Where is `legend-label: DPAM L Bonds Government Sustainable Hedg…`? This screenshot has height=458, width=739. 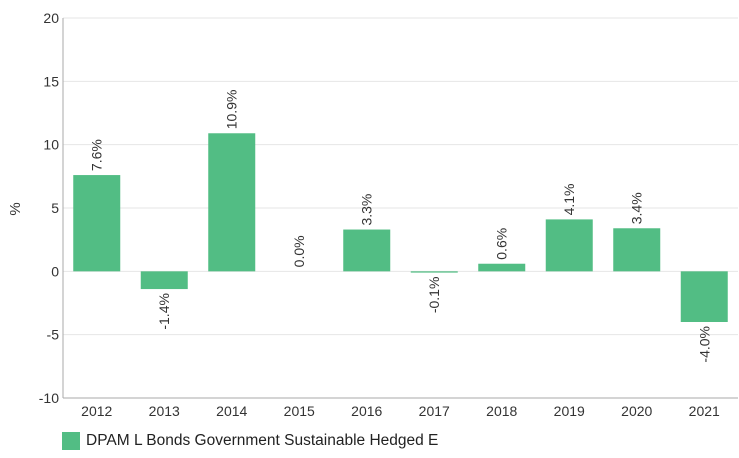
legend-label: DPAM L Bonds Government Sustainable Hedg… is located at coordinates (262, 440).